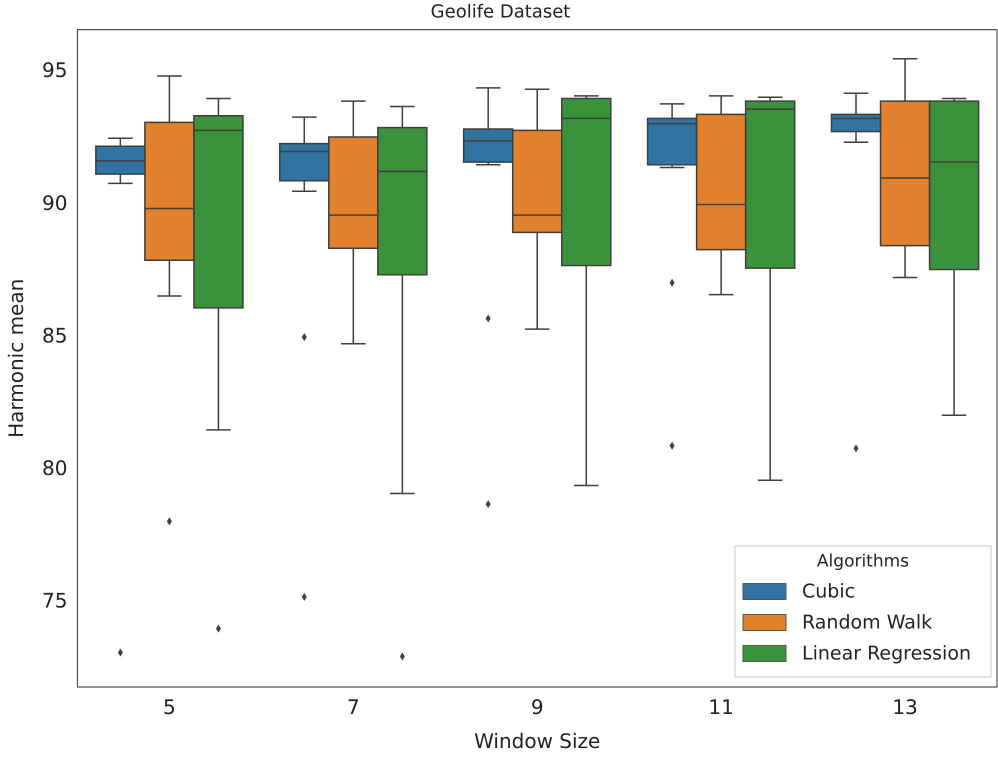 The width and height of the screenshot is (998, 759). What do you see at coordinates (16, 358) in the screenshot?
I see `y-axis-title: Harmonic mean` at bounding box center [16, 358].